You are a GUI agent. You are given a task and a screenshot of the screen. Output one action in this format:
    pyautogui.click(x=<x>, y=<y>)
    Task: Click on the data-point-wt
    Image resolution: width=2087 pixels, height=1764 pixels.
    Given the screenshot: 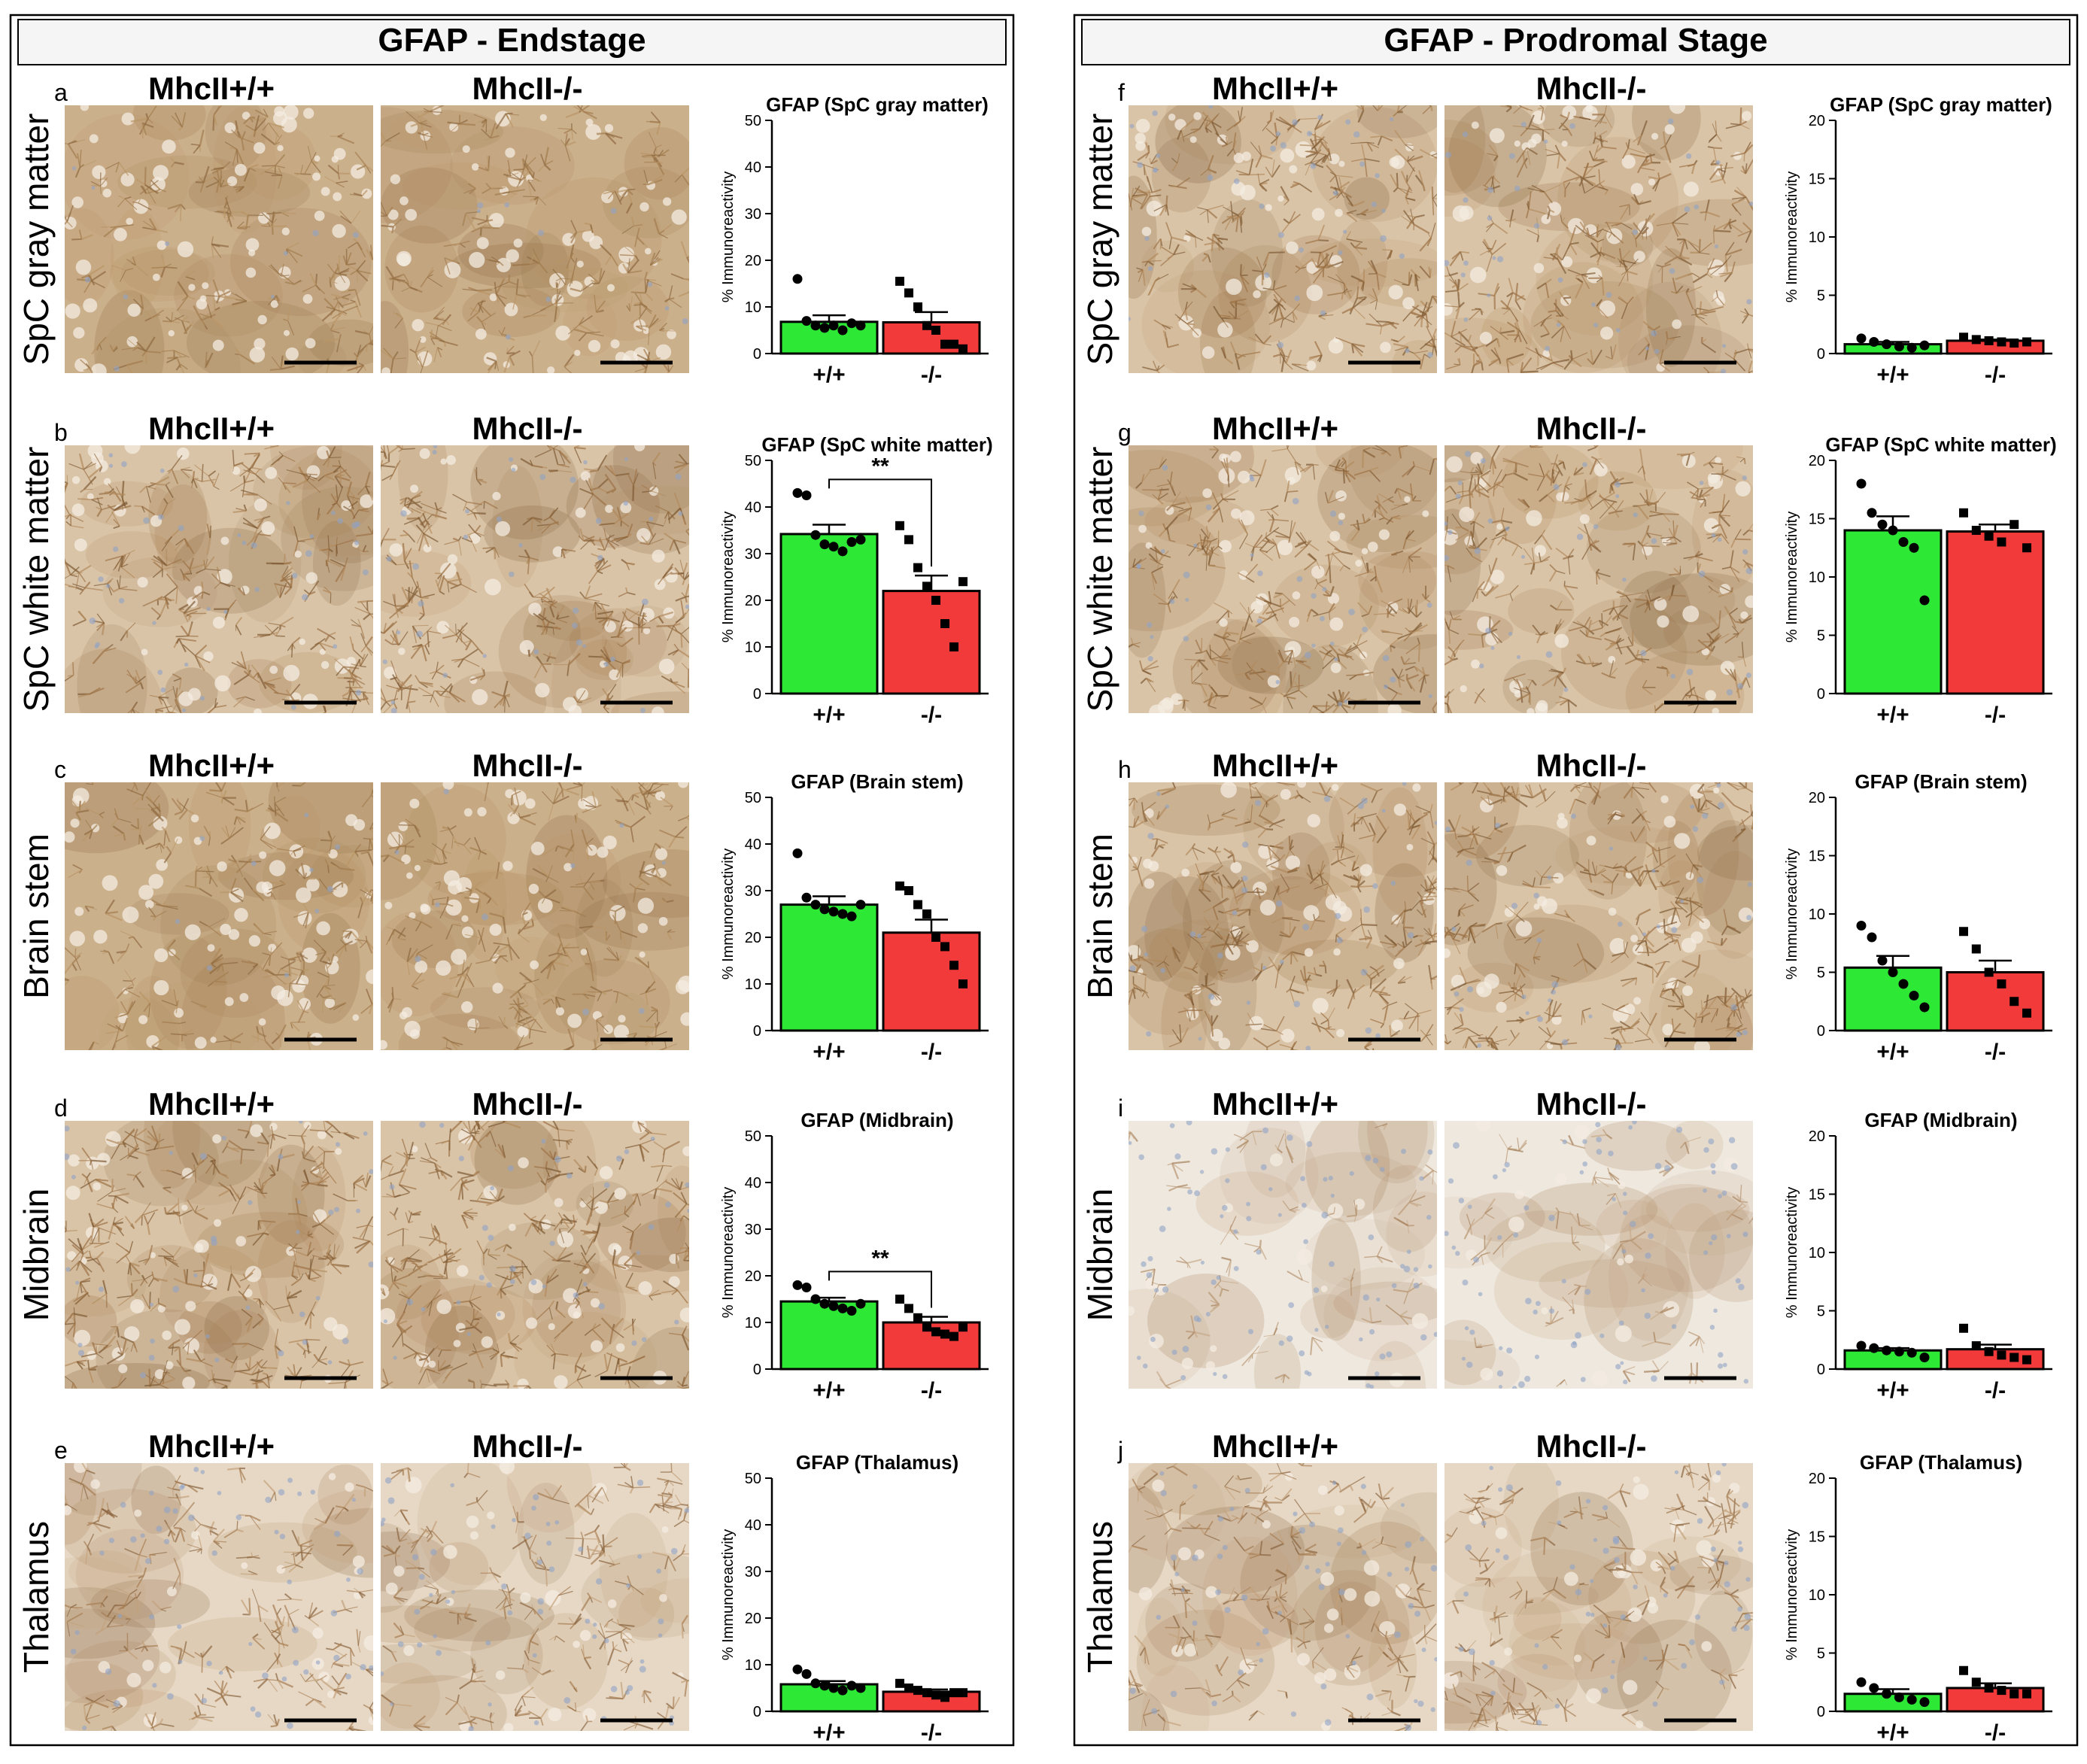 What is the action you would take?
    pyautogui.click(x=806, y=495)
    